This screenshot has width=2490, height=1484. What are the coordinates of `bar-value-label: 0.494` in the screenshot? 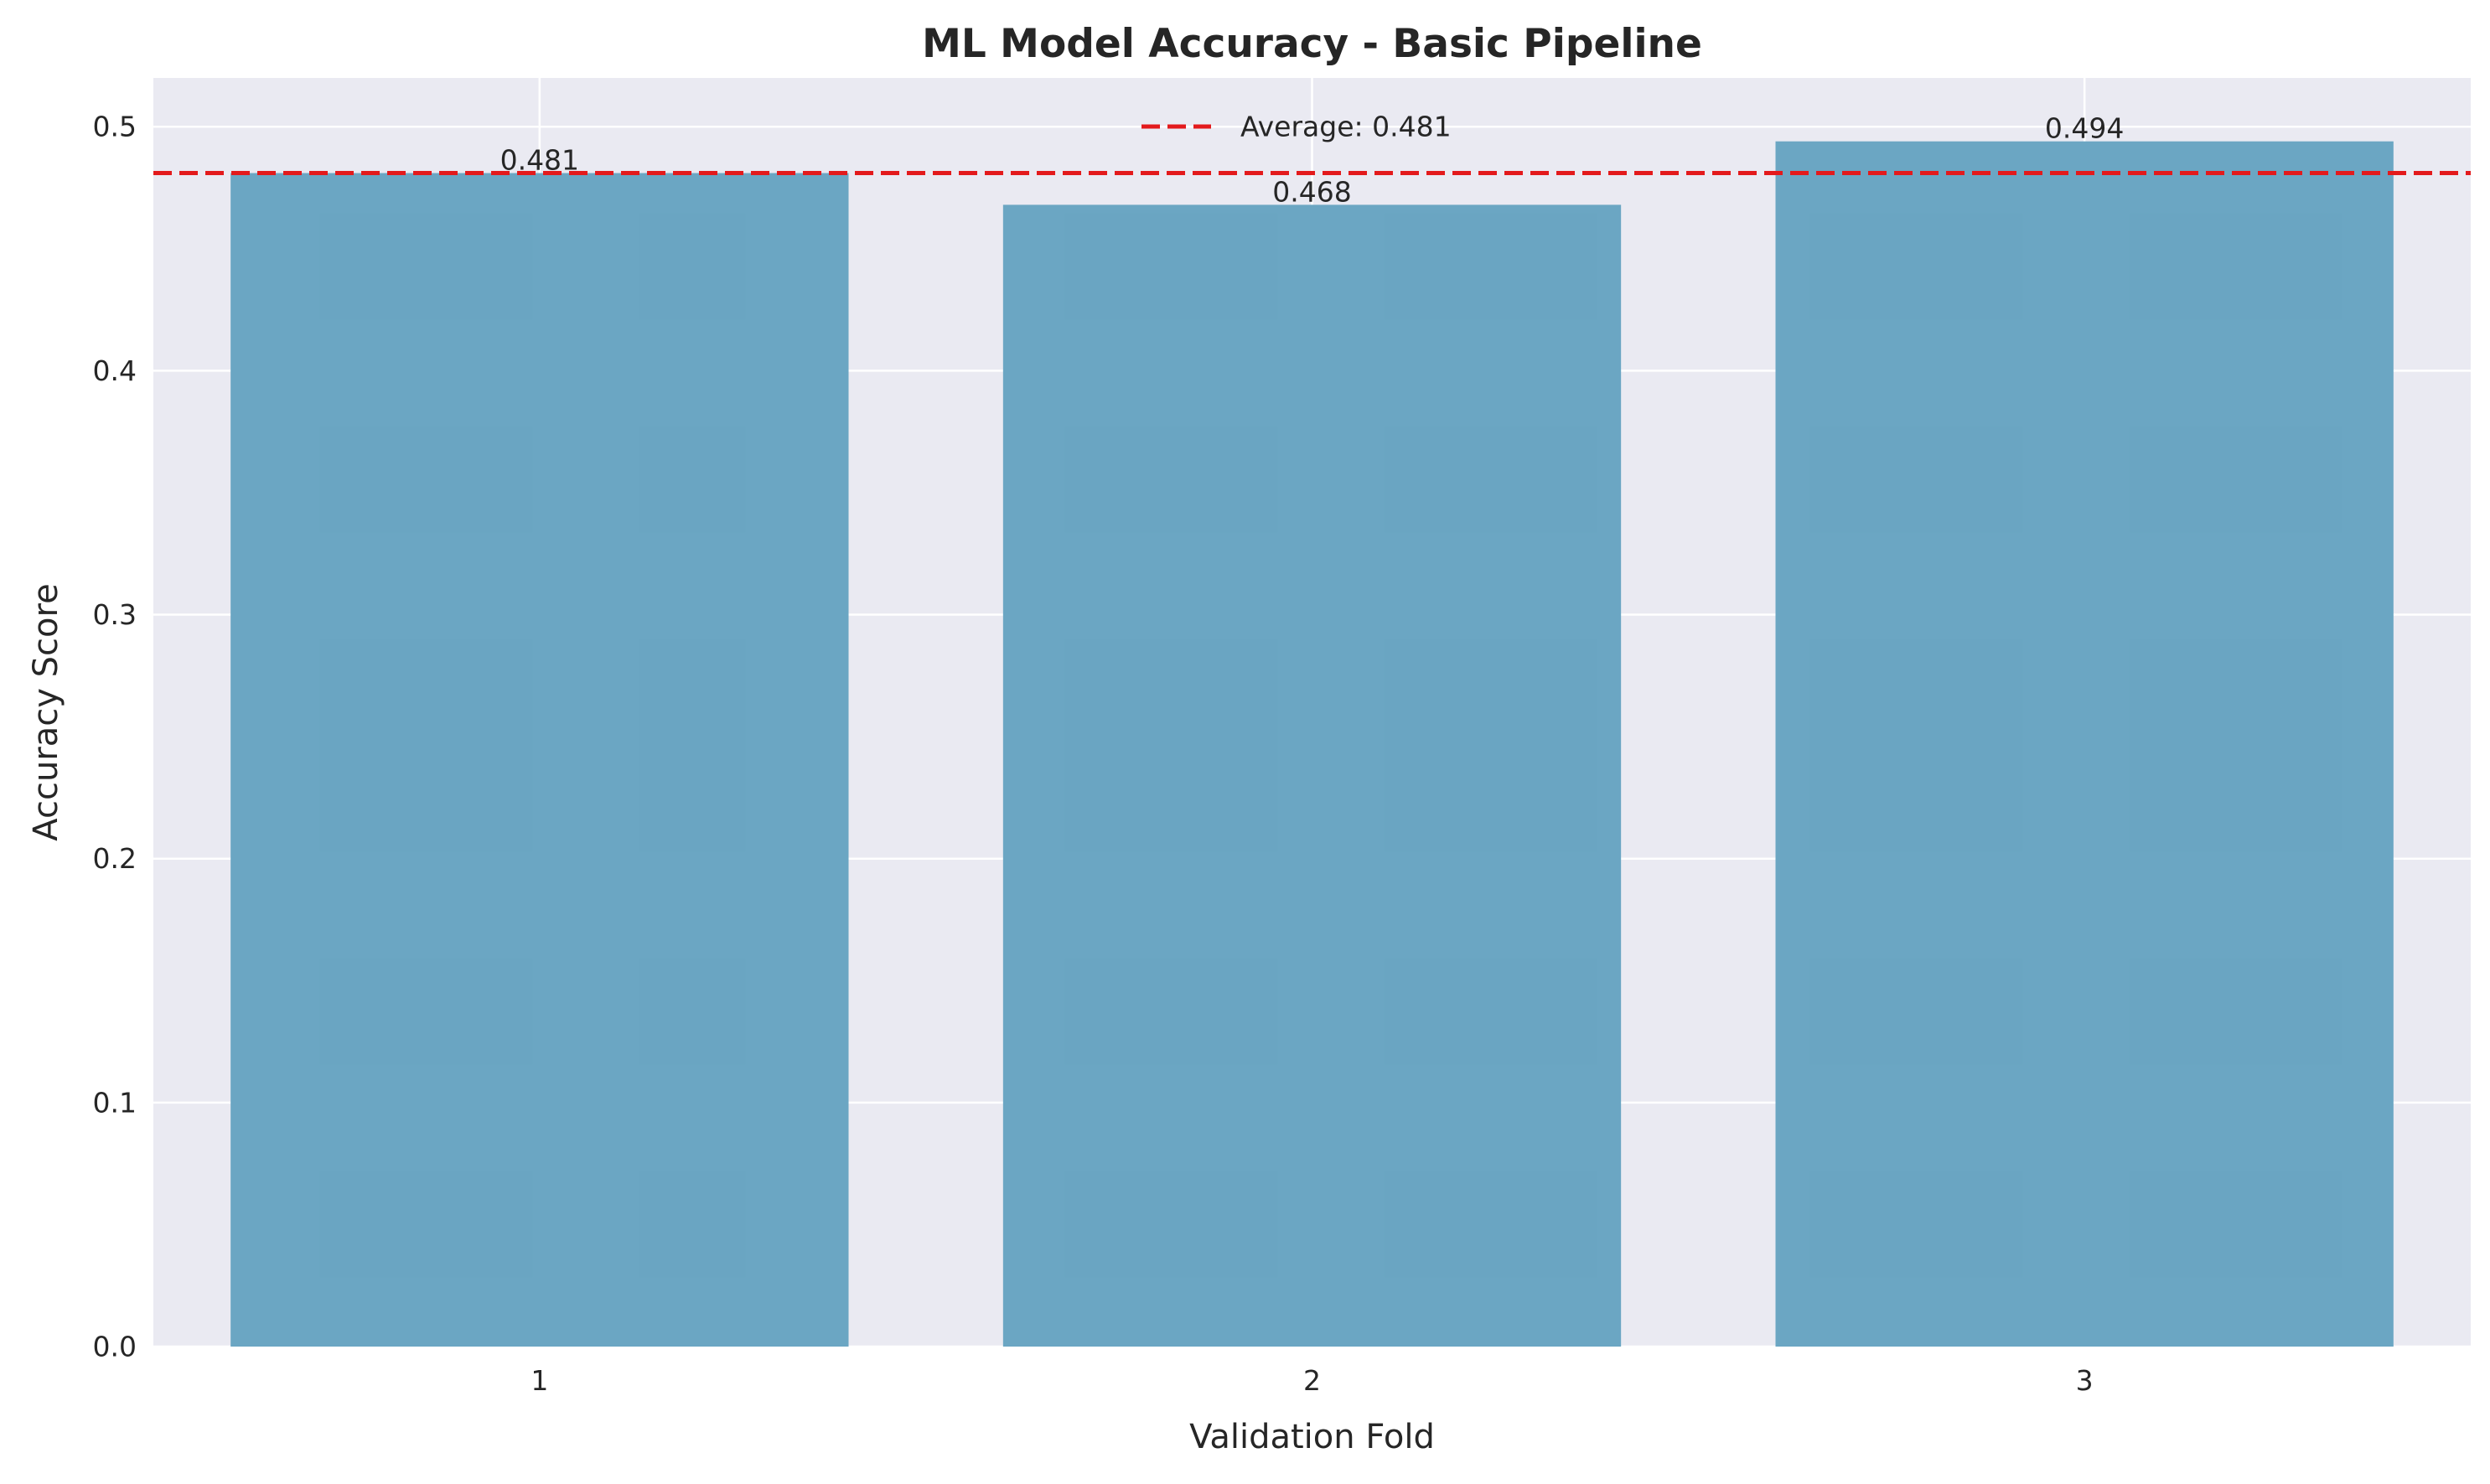 It's located at (2084, 128).